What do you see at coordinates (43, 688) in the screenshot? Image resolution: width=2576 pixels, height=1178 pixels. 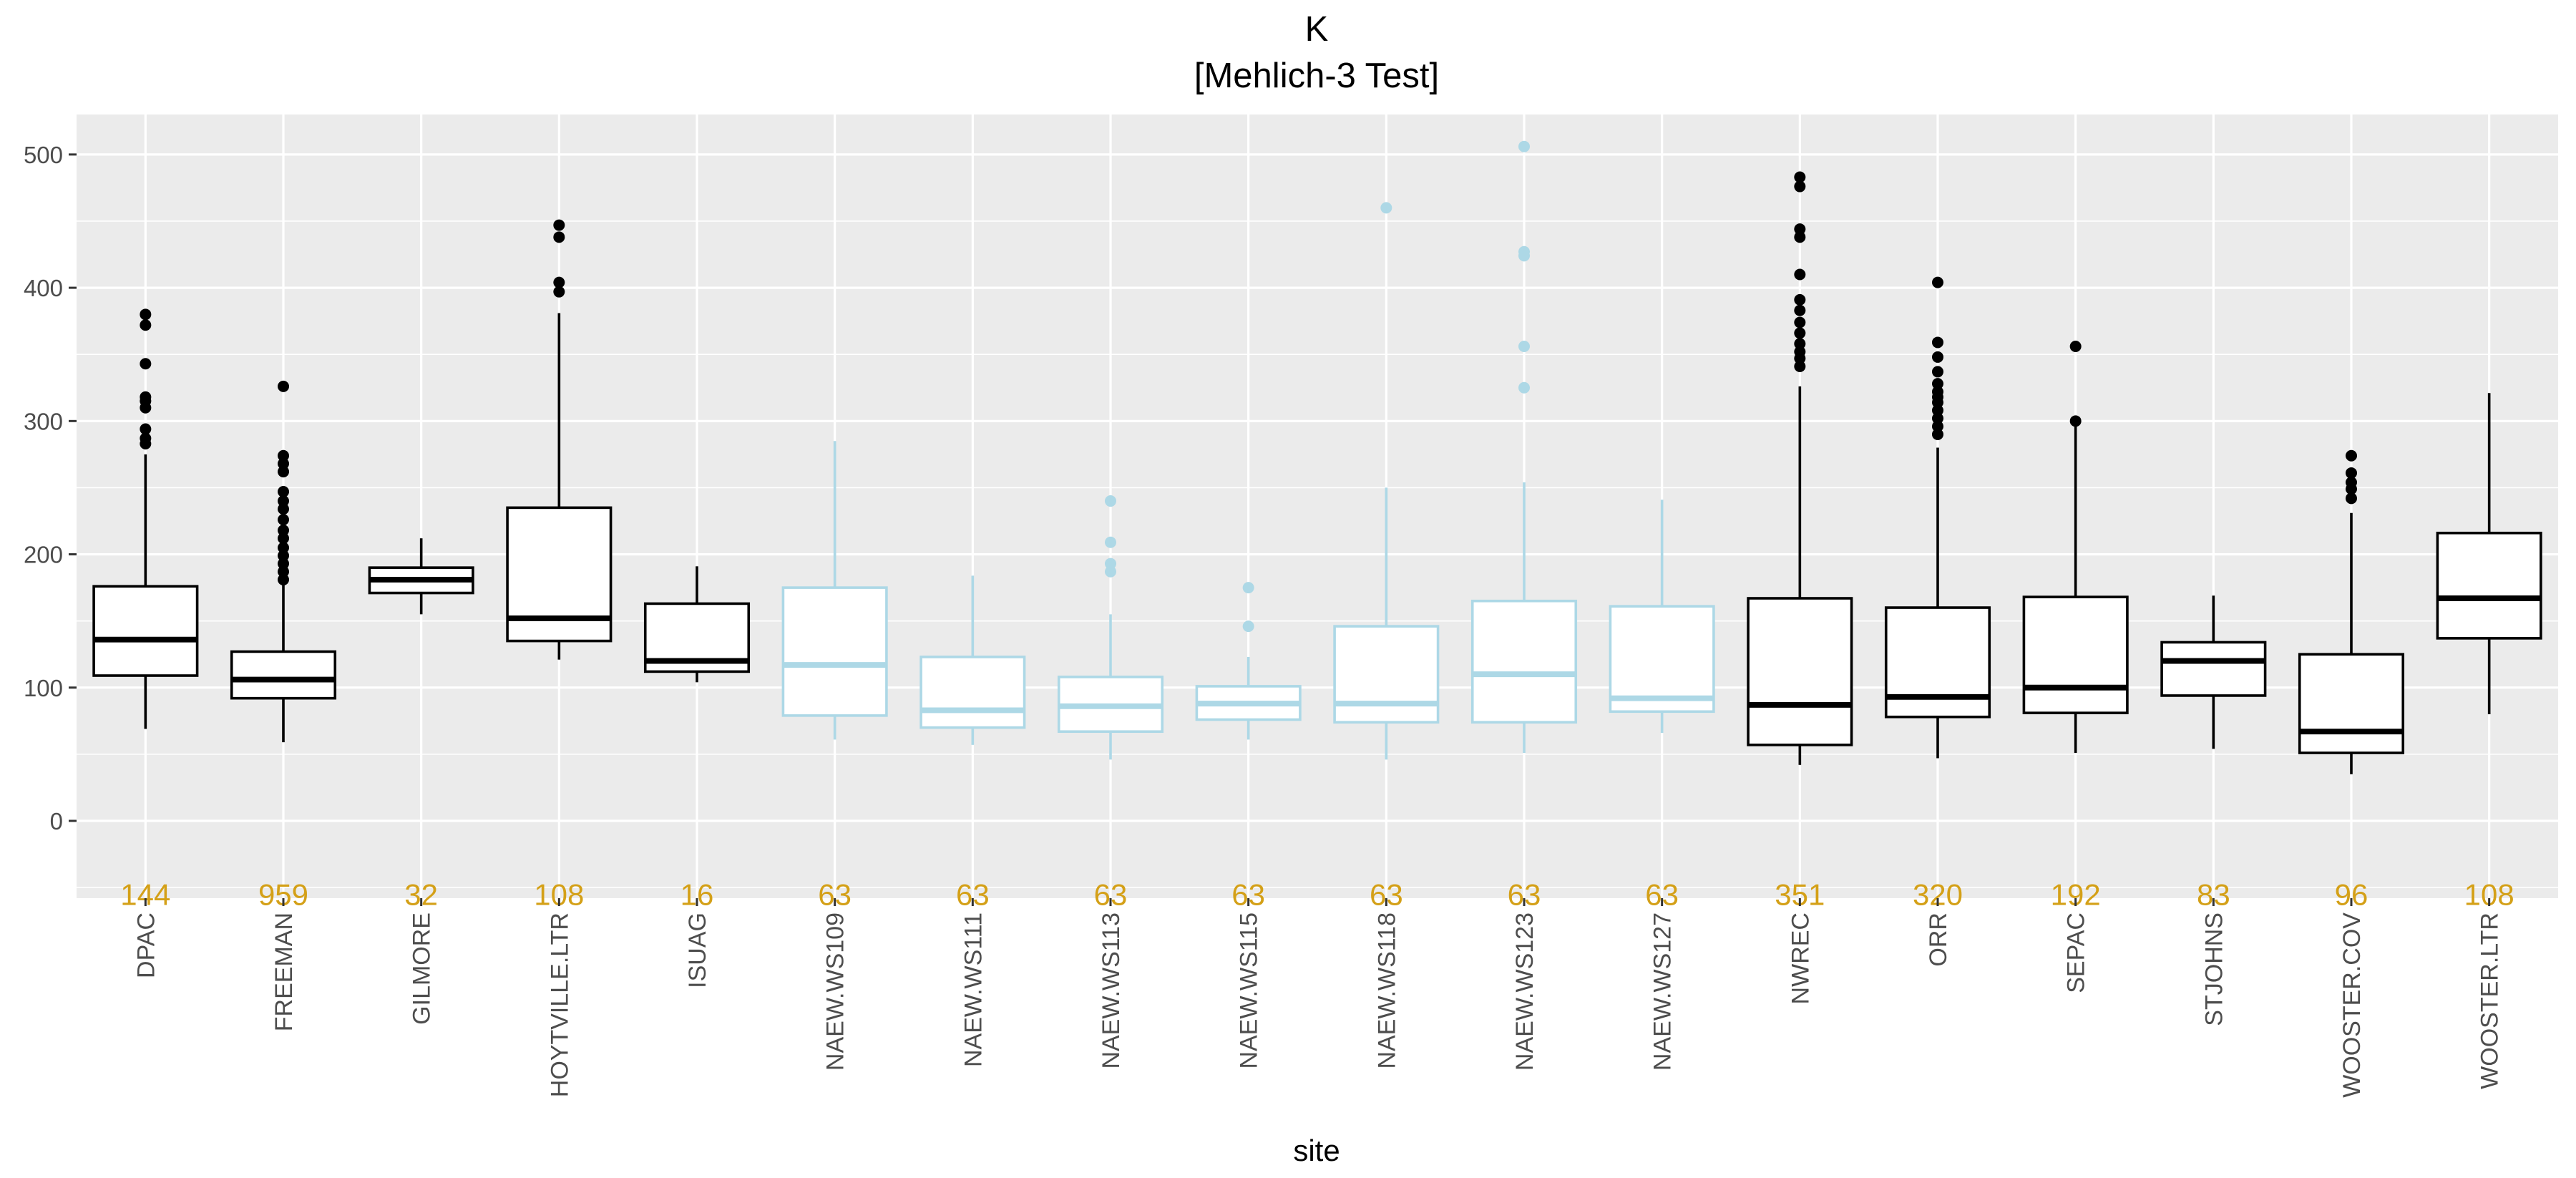 I see `y-tick-label: 100` at bounding box center [43, 688].